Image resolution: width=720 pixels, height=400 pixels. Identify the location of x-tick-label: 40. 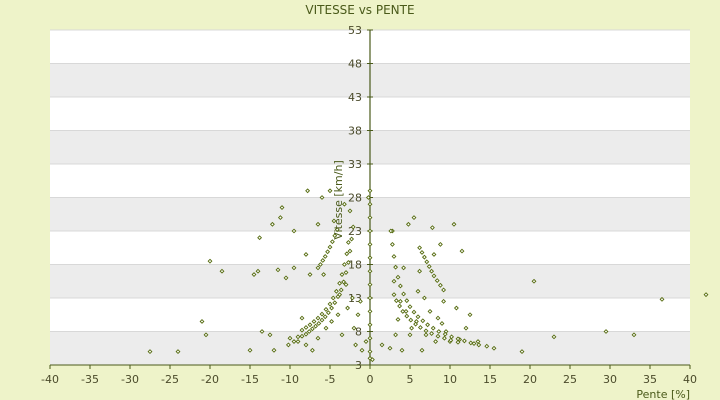
(690, 379).